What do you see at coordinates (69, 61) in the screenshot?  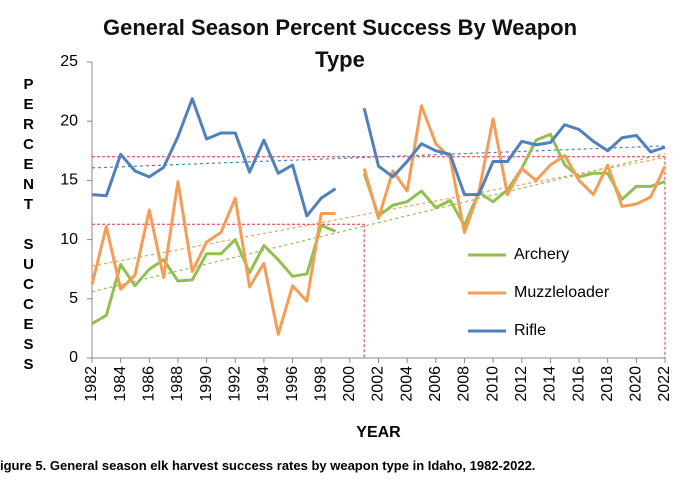 I see `y-tick-label: 25` at bounding box center [69, 61].